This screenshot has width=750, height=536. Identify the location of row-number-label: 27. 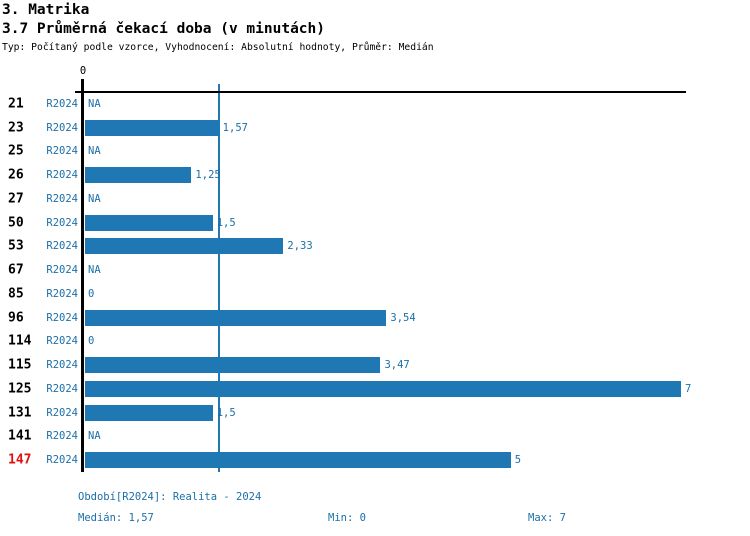
(16, 199).